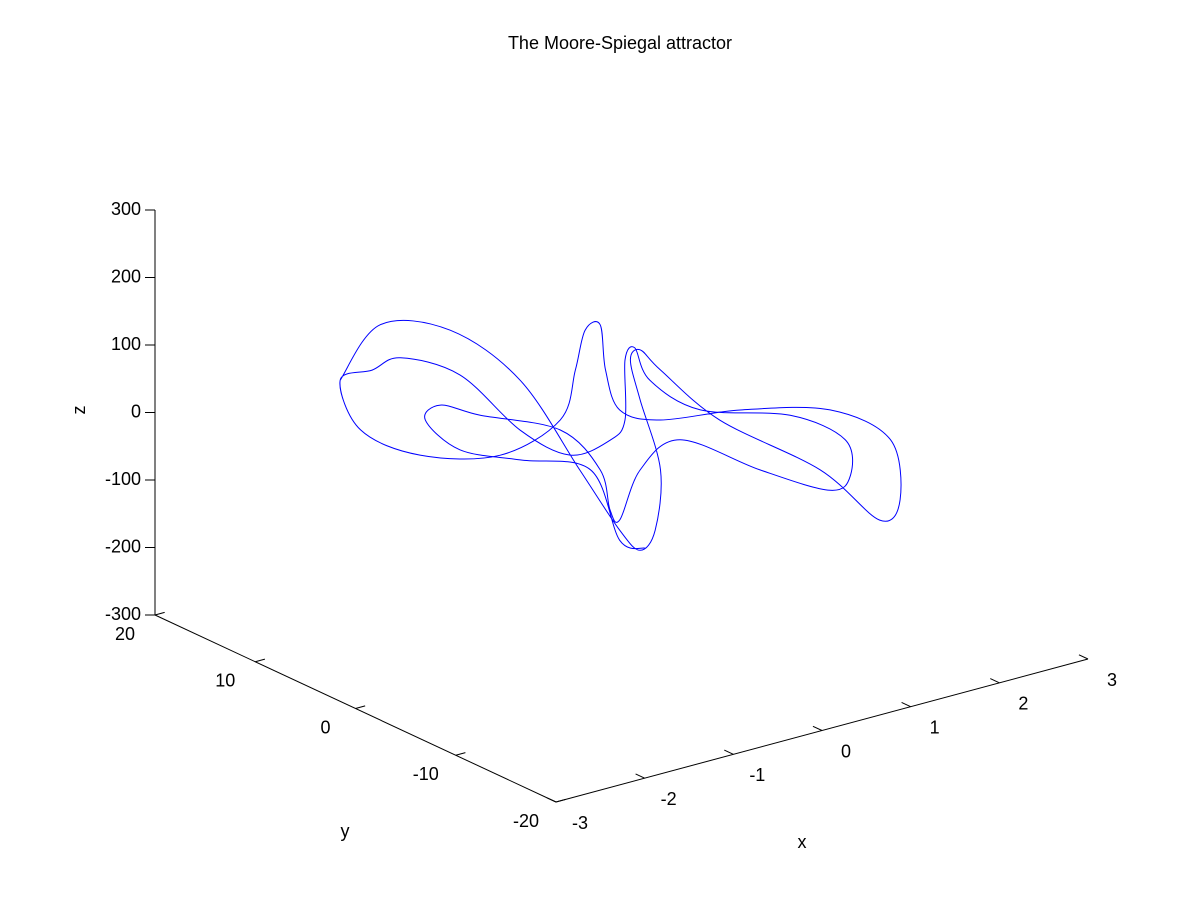 This screenshot has height=900, width=1201. I want to click on x-tick-label: -3, so click(580, 823).